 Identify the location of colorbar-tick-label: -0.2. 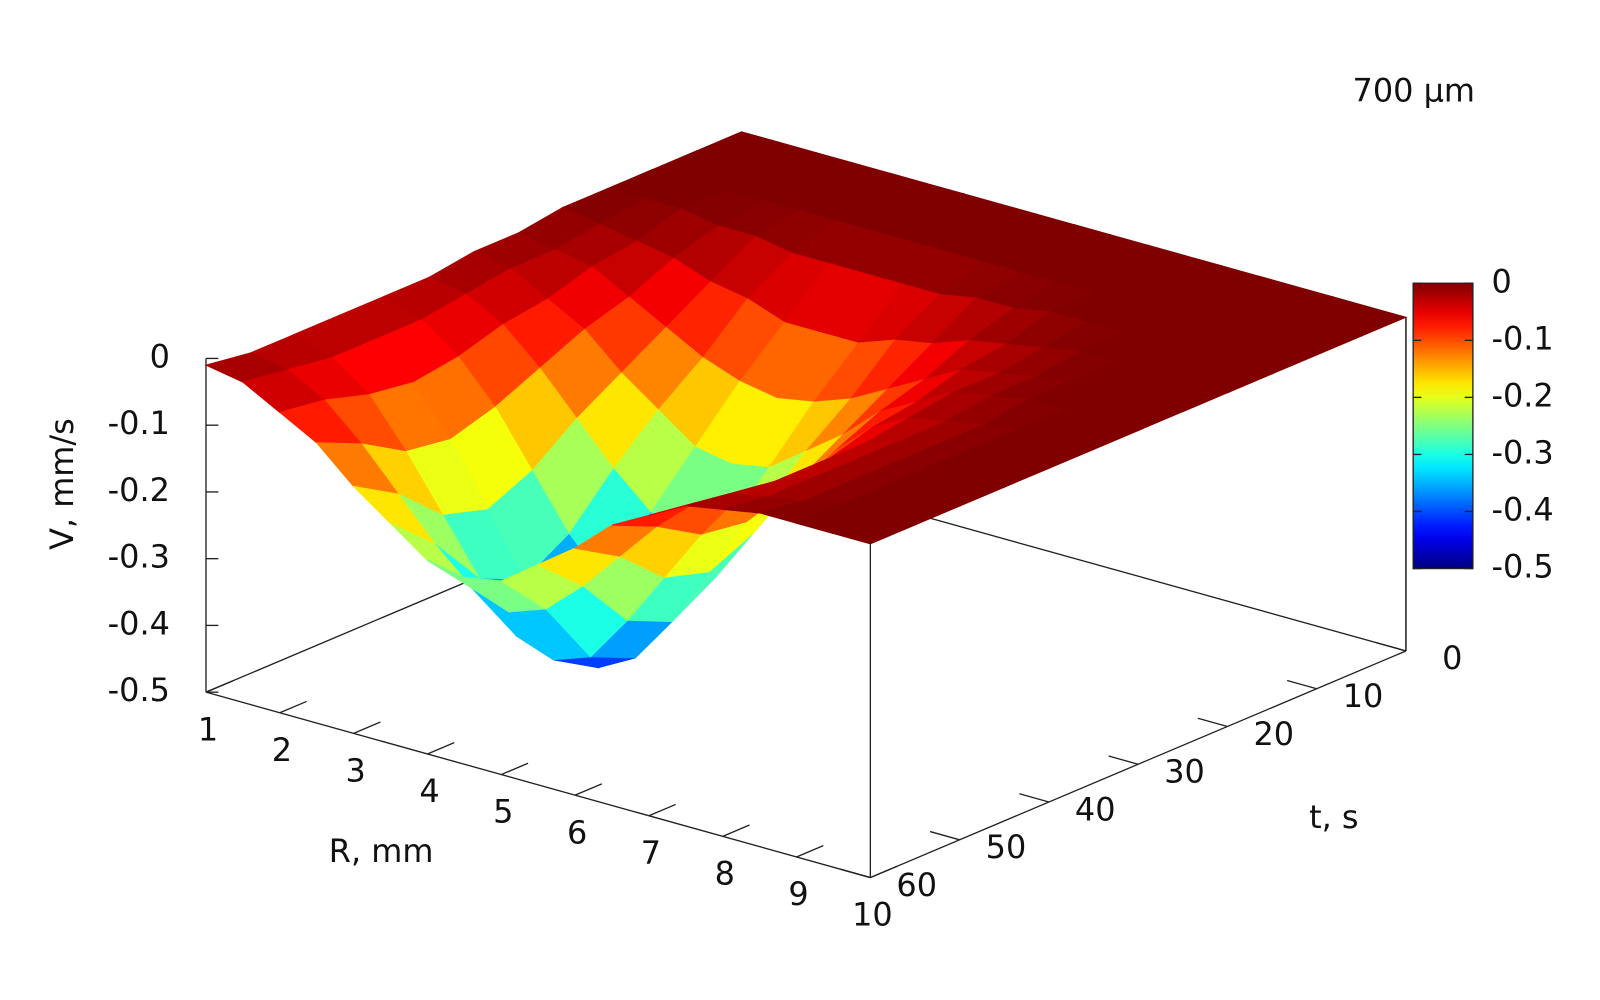
(1522, 395).